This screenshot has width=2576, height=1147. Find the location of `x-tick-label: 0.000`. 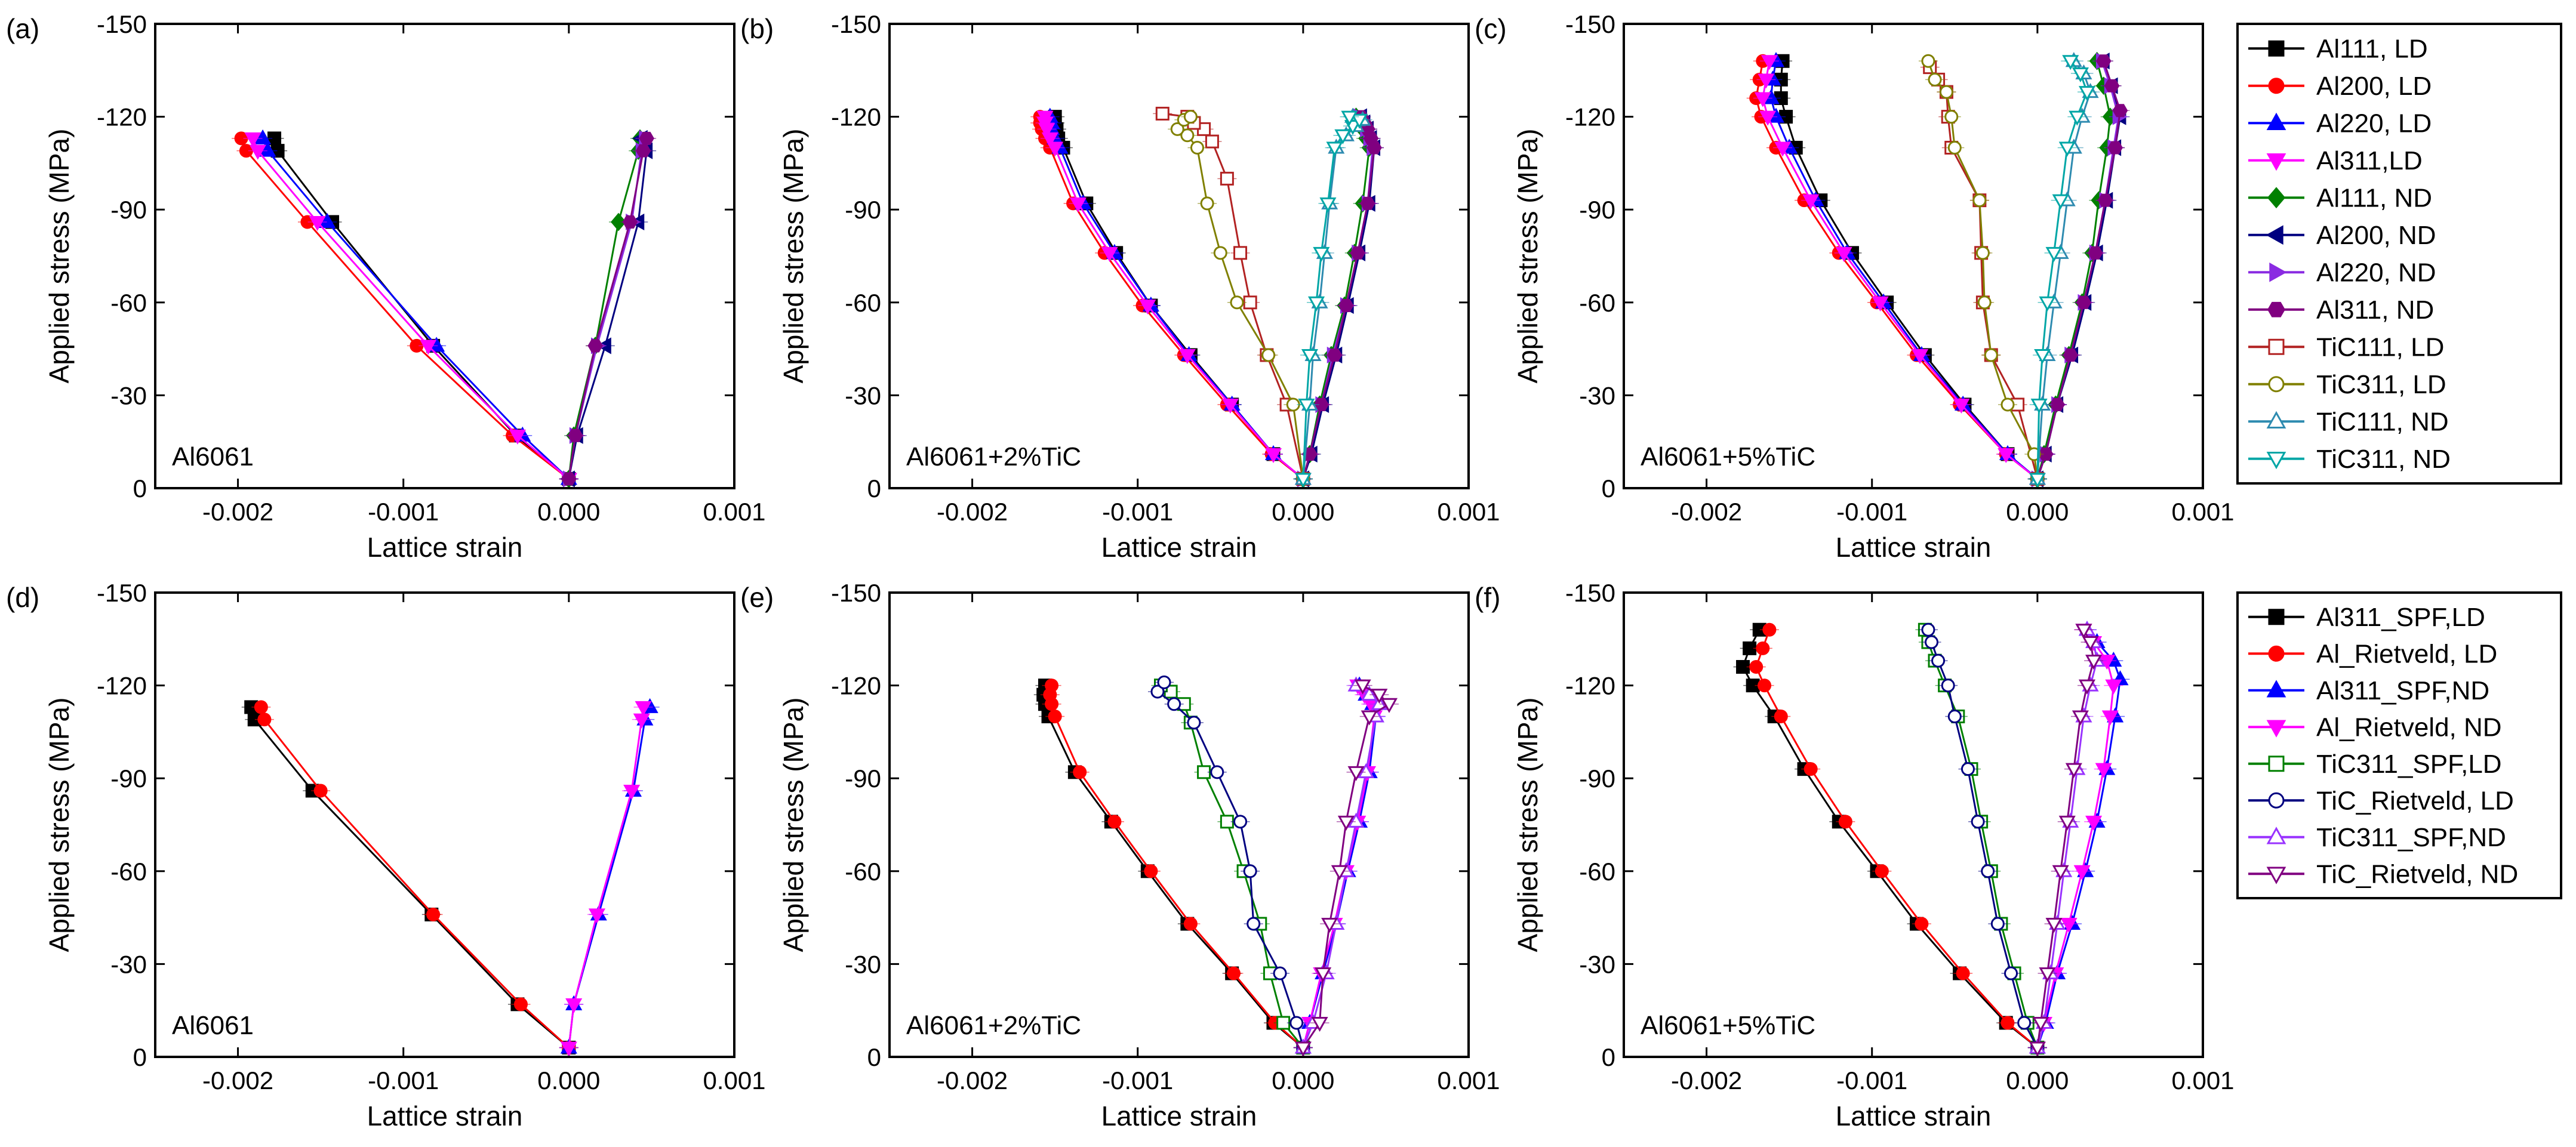

x-tick-label: 0.000 is located at coordinates (2037, 512).